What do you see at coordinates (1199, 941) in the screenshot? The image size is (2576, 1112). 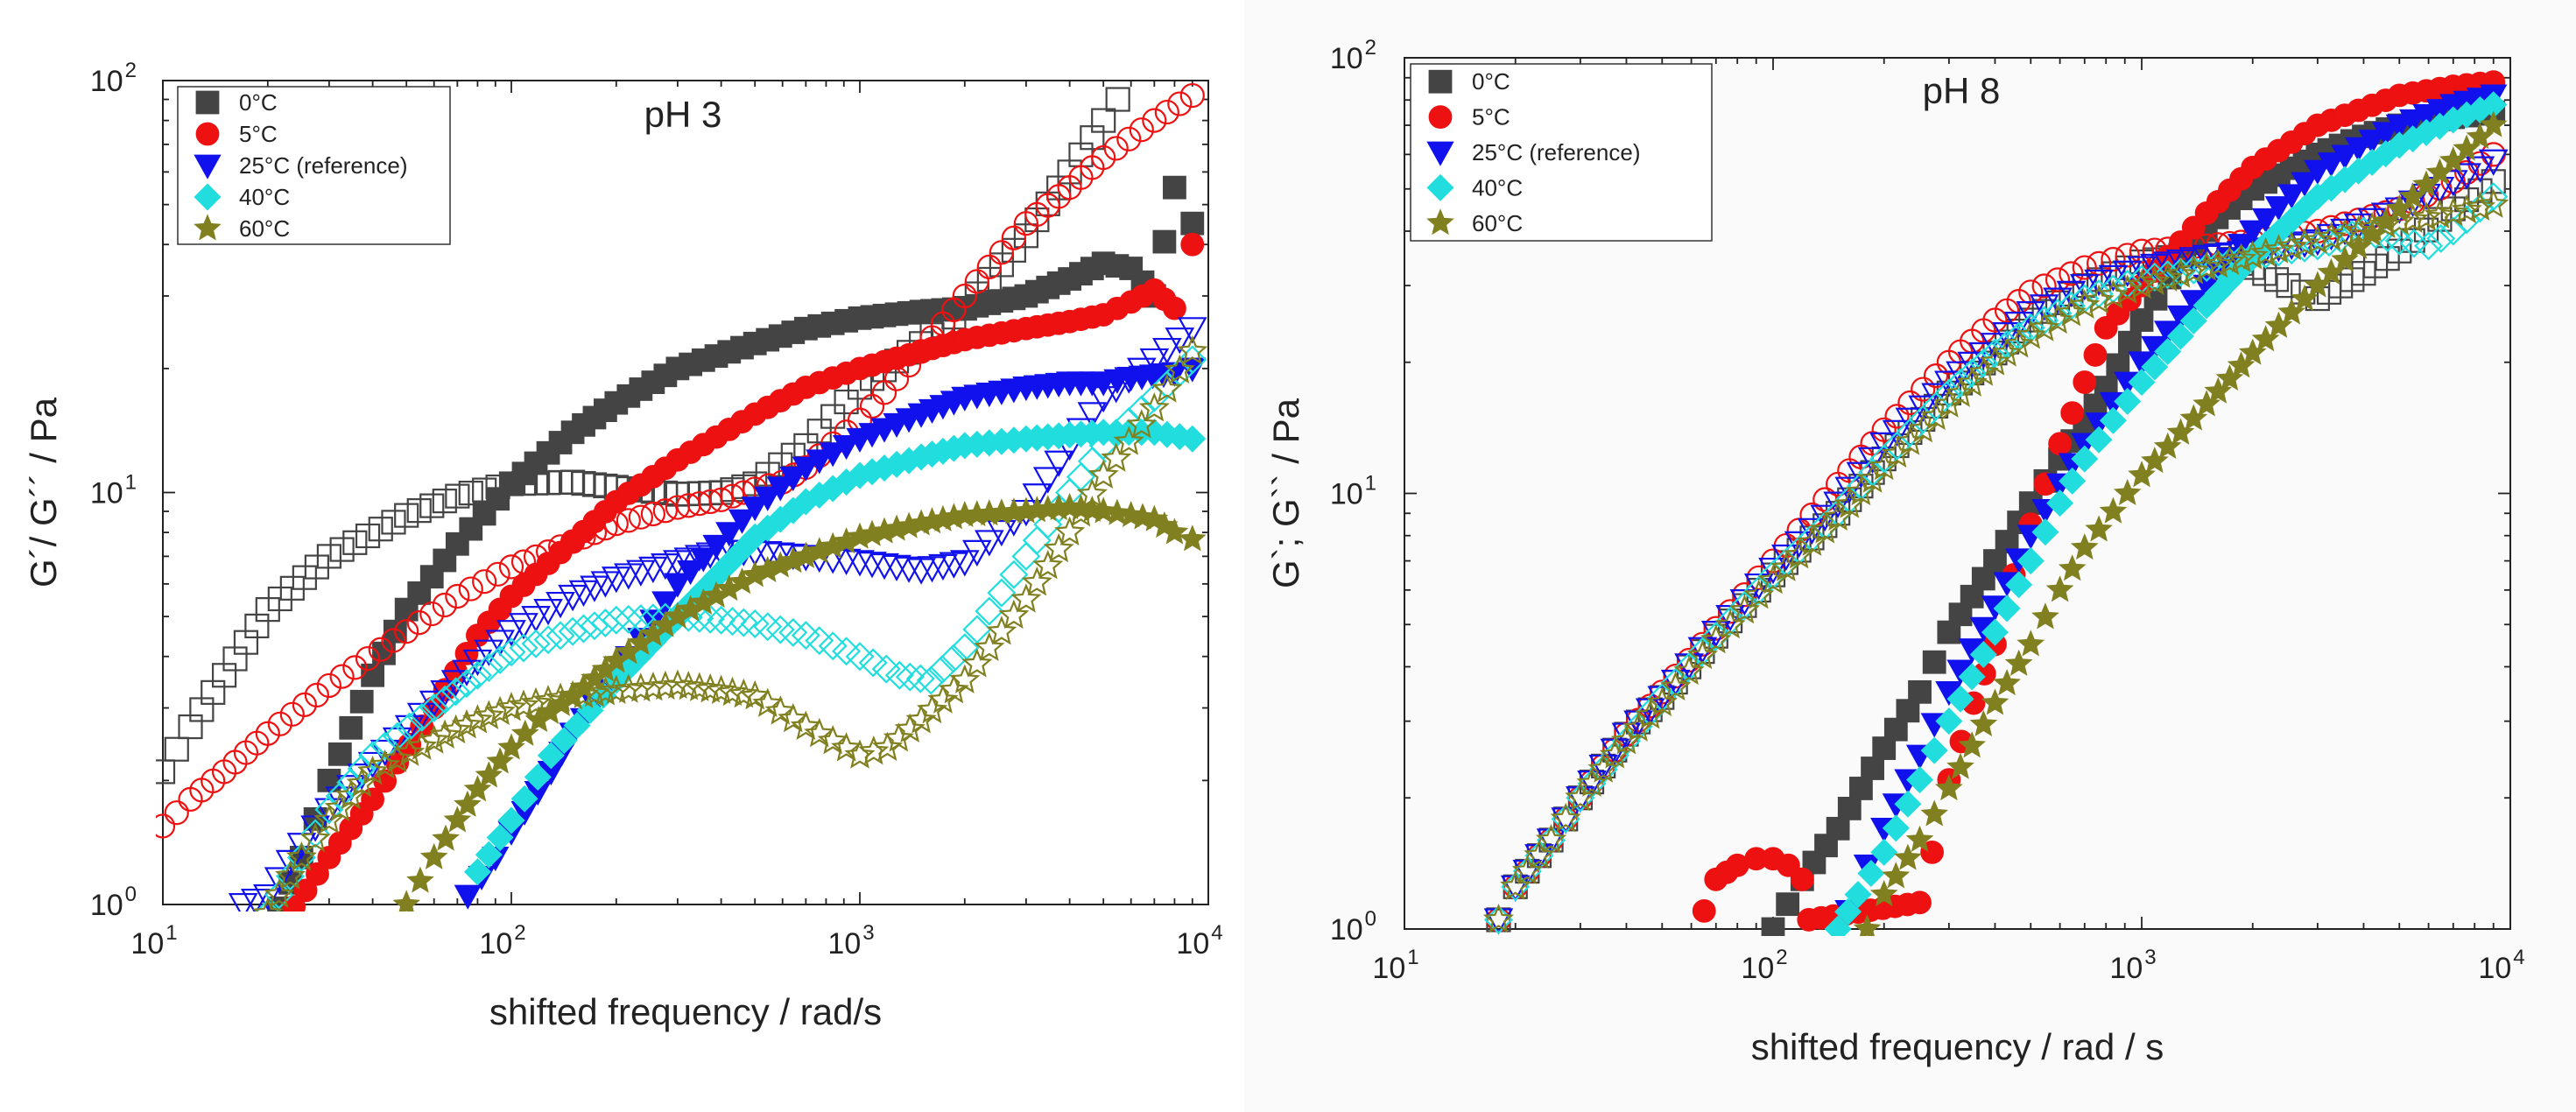 I see `x-tick-label: 10⁴` at bounding box center [1199, 941].